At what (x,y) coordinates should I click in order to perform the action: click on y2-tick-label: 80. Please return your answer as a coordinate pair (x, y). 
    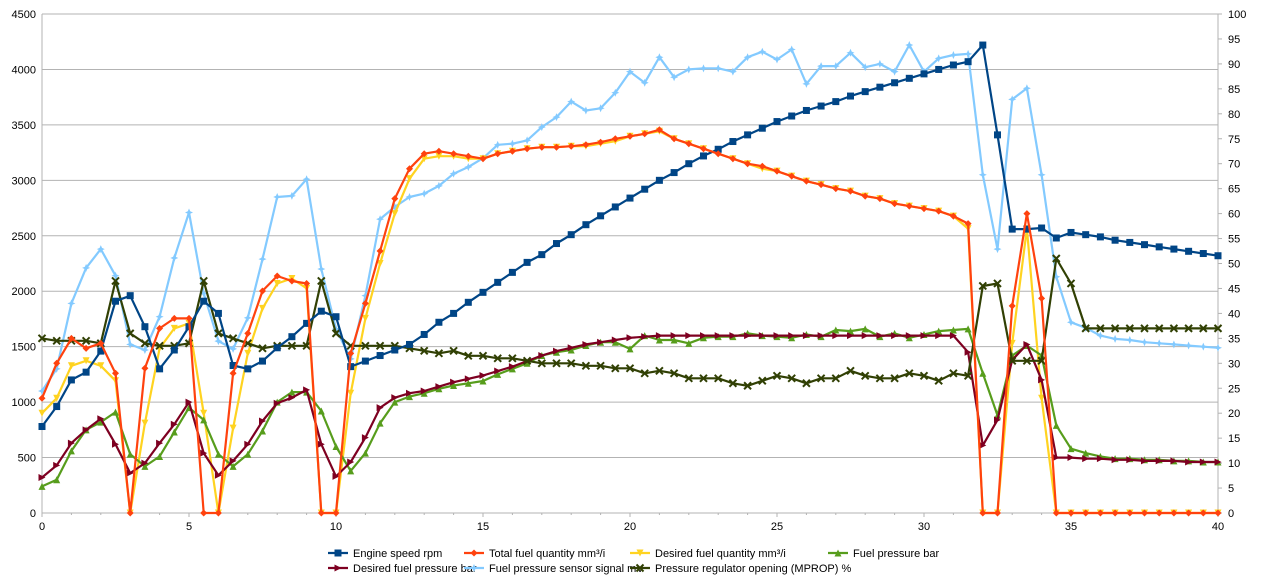
    Looking at the image, I should click on (1234, 115).